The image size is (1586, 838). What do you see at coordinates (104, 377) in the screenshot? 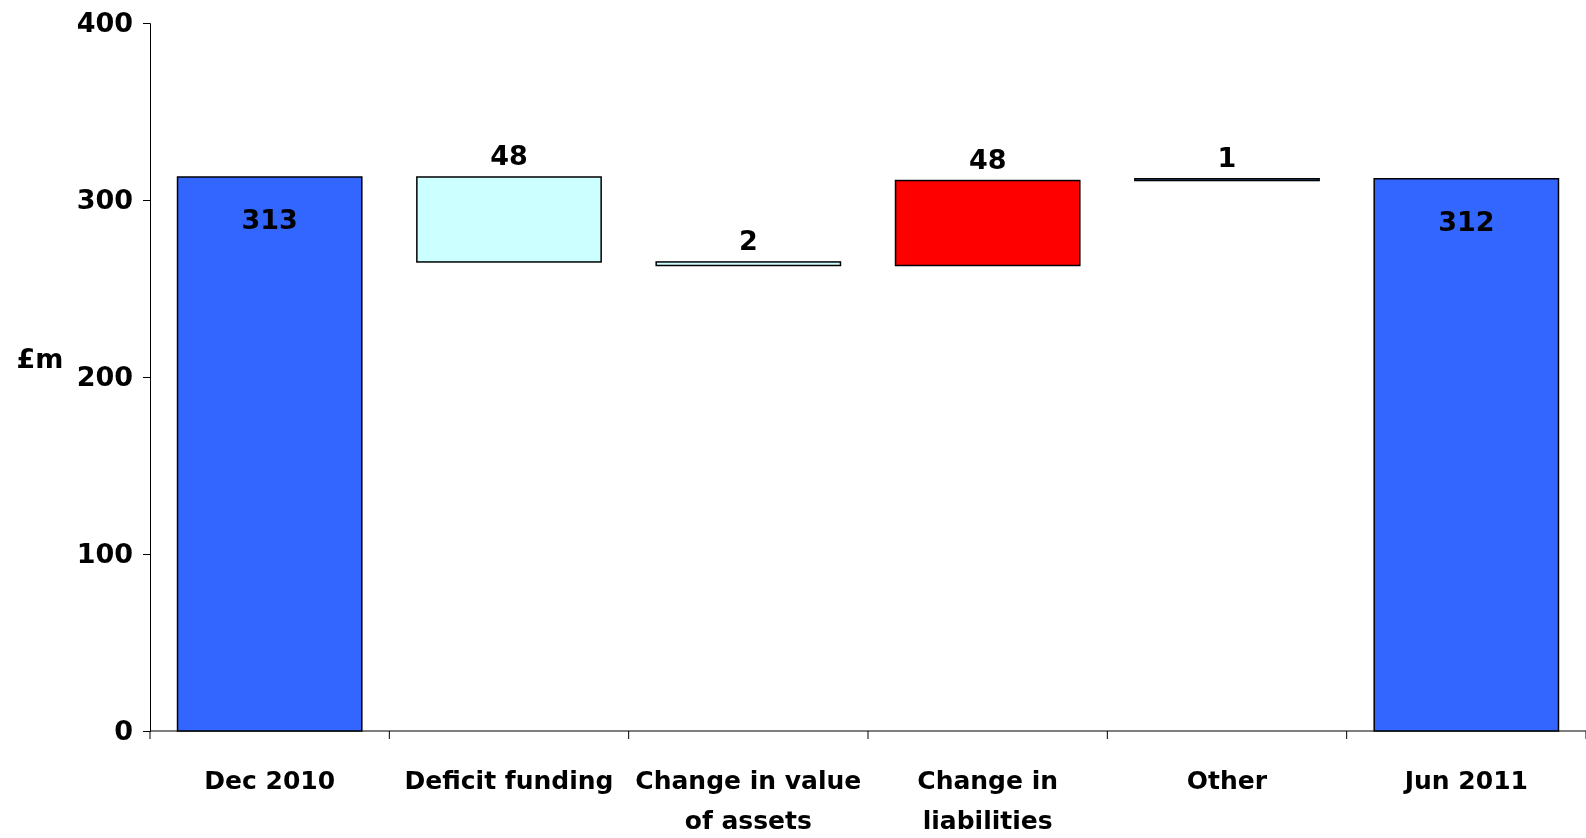
I see `y-tick-label: 200` at bounding box center [104, 377].